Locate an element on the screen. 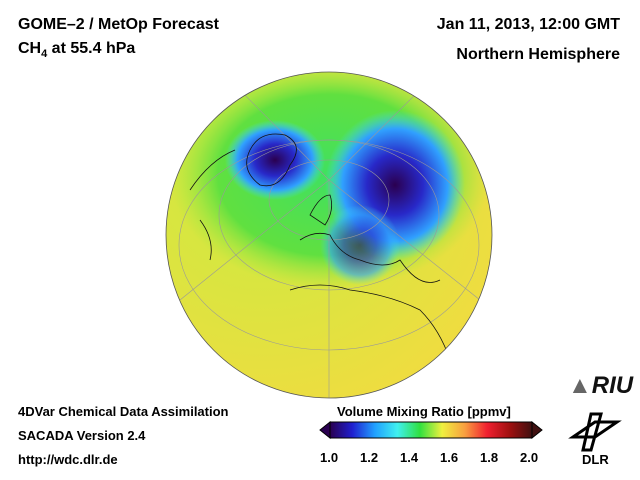  colorbar-gradient is located at coordinates (431, 430).